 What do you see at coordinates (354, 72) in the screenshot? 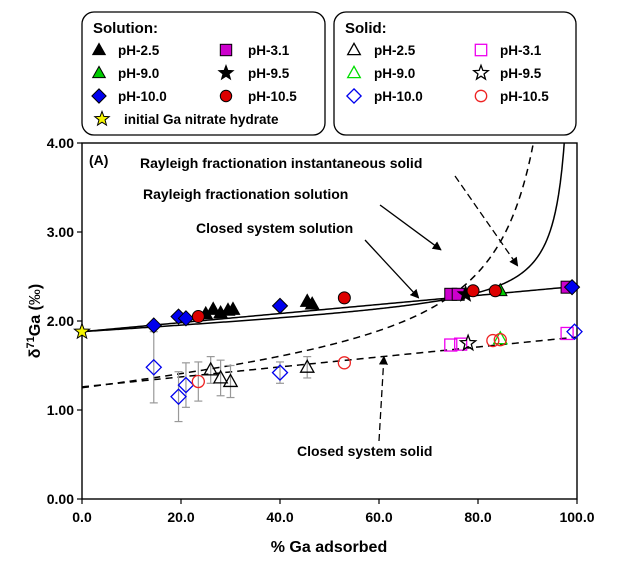
I see `solid-ph9.0-legend-marker` at bounding box center [354, 72].